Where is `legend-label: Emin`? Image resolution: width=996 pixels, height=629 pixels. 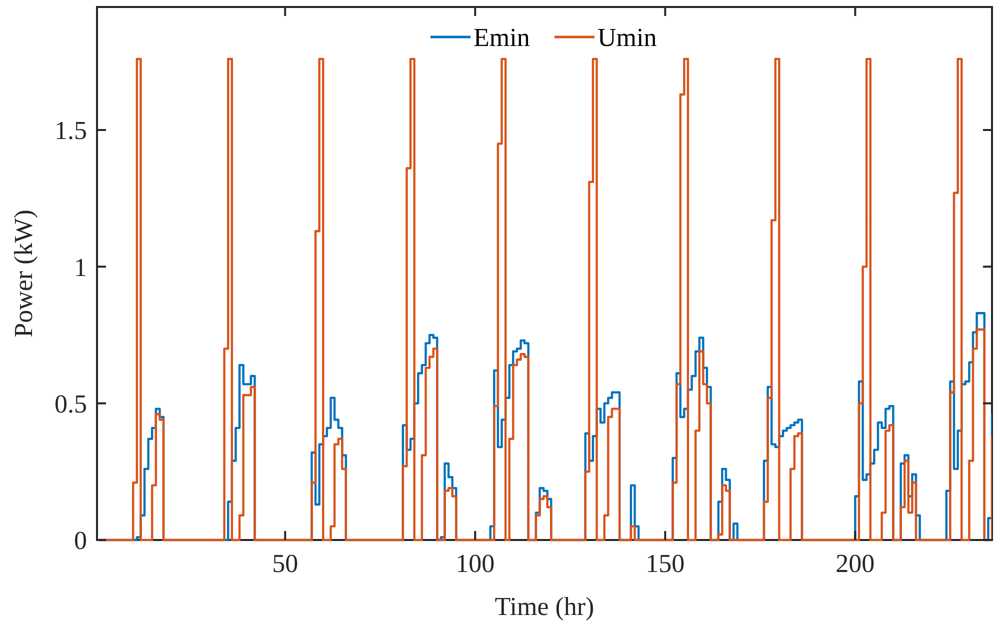
legend-label: Emin is located at coordinates (502, 37).